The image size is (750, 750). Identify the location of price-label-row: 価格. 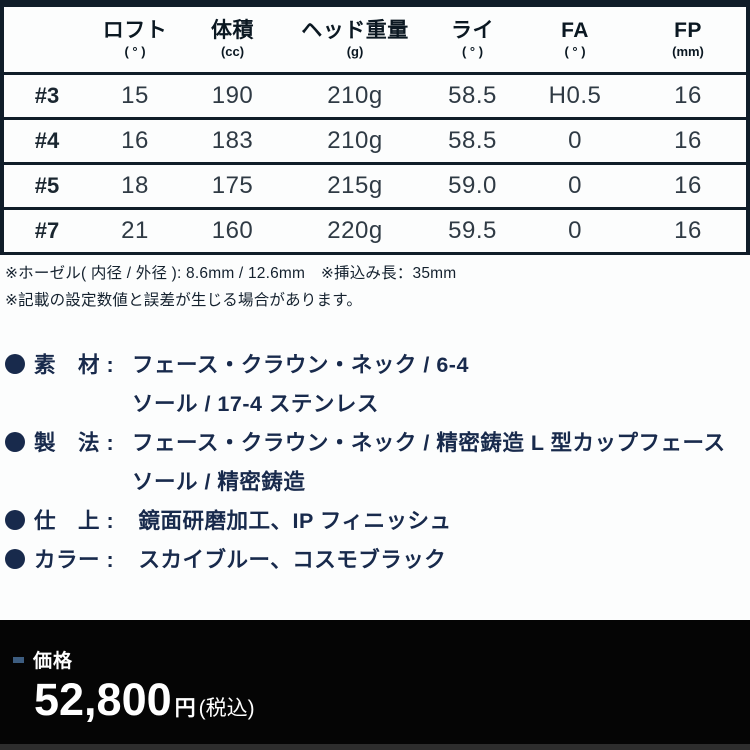
(43, 659).